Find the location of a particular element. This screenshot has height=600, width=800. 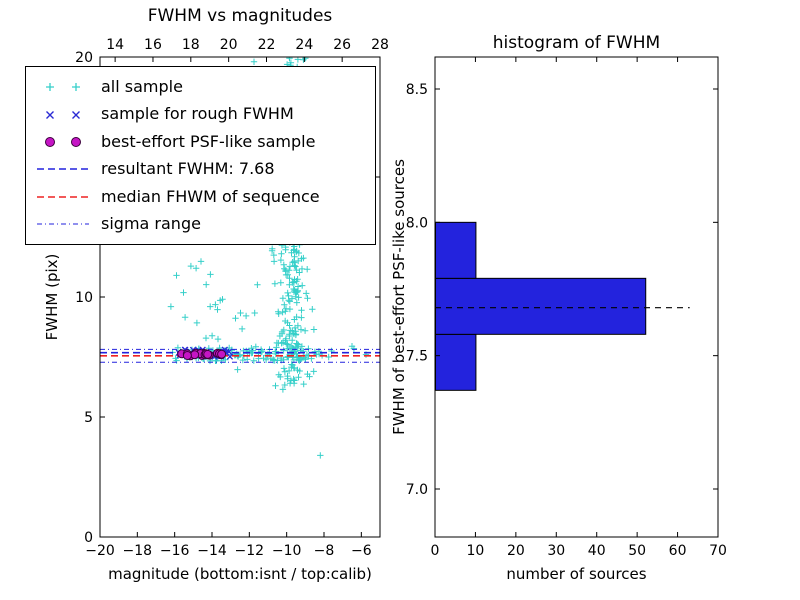

legend-item: all sample is located at coordinates (200, 86).